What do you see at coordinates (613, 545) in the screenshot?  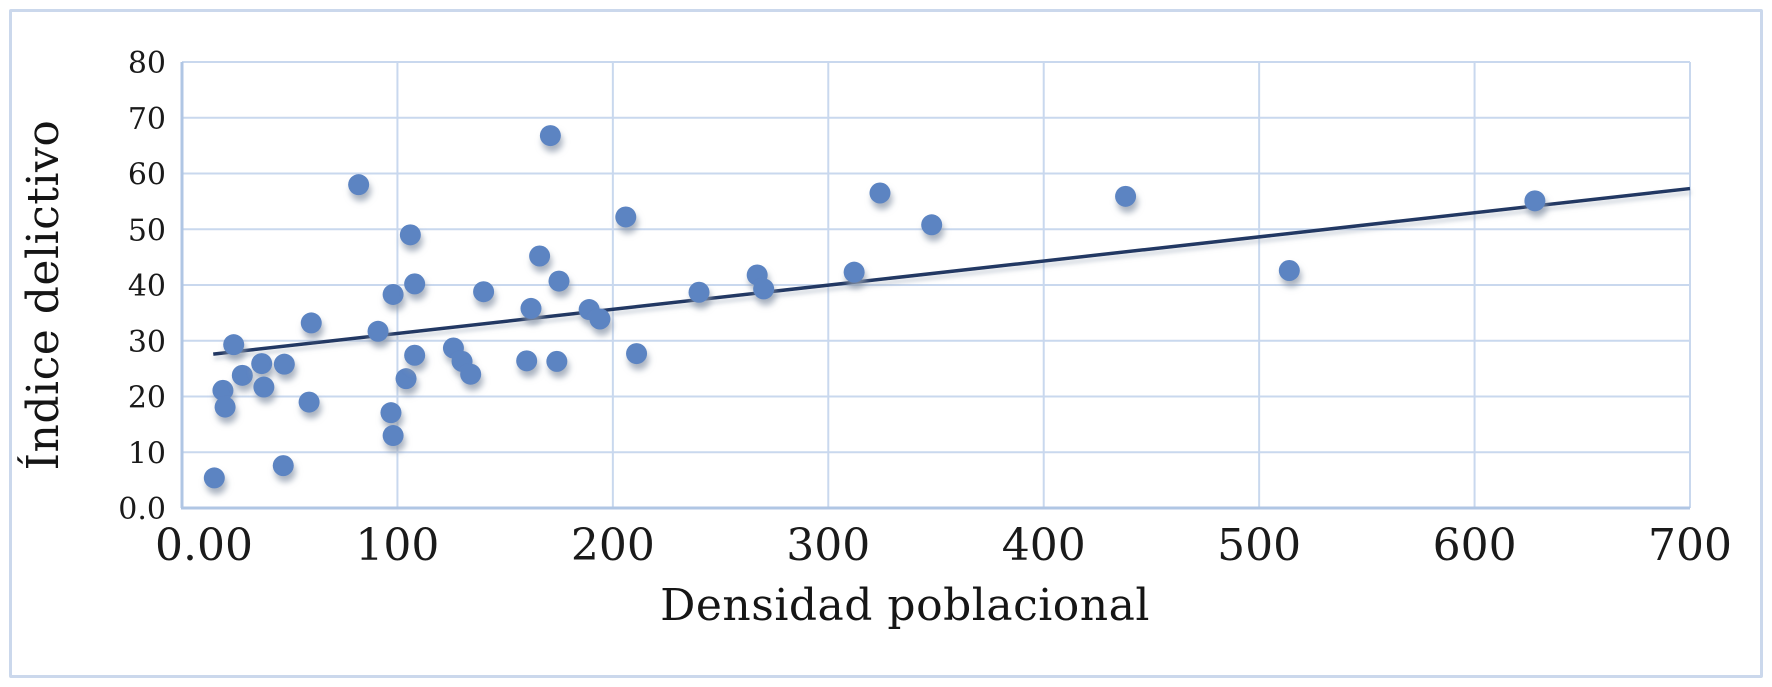 I see `x-tick-label: 200` at bounding box center [613, 545].